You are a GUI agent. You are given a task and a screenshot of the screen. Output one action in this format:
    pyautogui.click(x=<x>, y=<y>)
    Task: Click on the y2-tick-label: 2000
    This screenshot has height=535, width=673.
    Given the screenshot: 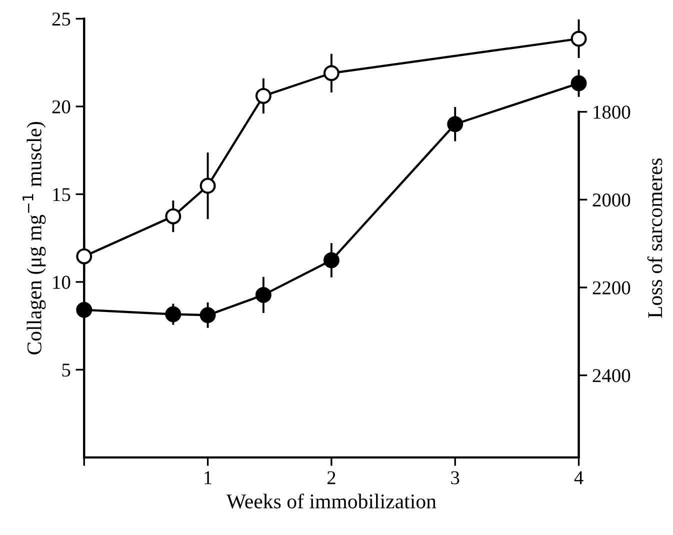 What is the action you would take?
    pyautogui.click(x=611, y=200)
    